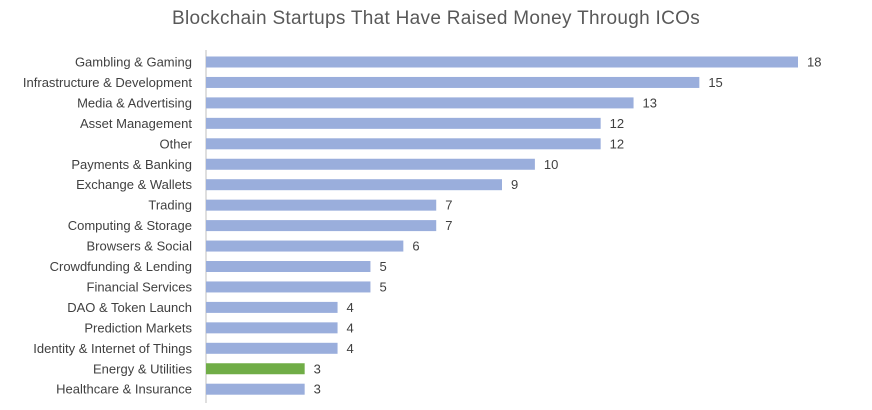 The image size is (872, 410). Describe the element at coordinates (715, 82) in the screenshot. I see `data-label: 15` at that location.